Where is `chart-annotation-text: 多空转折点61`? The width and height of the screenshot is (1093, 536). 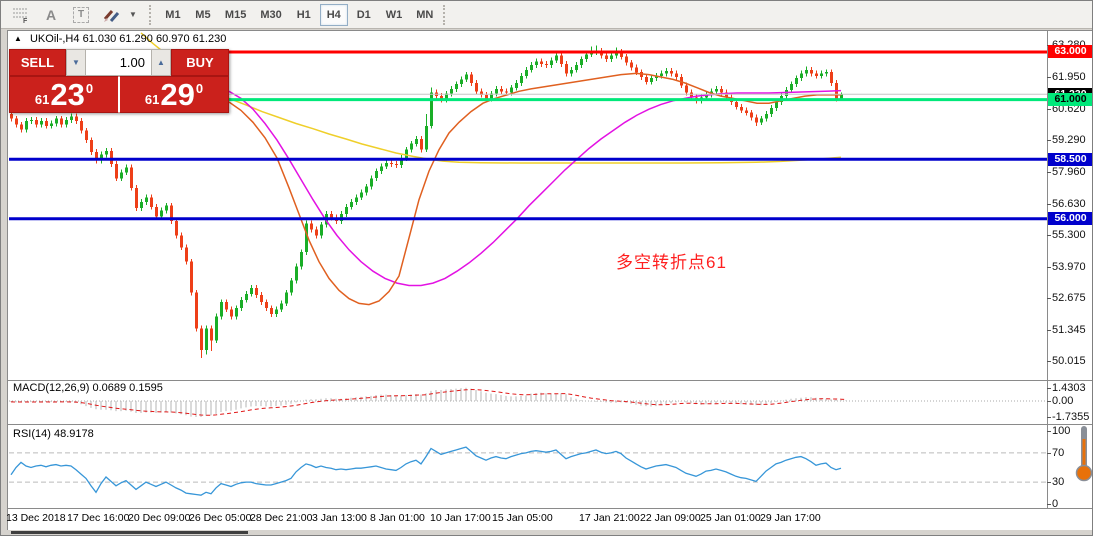 chart-annotation-text: 多空转折点61 is located at coordinates (671, 262).